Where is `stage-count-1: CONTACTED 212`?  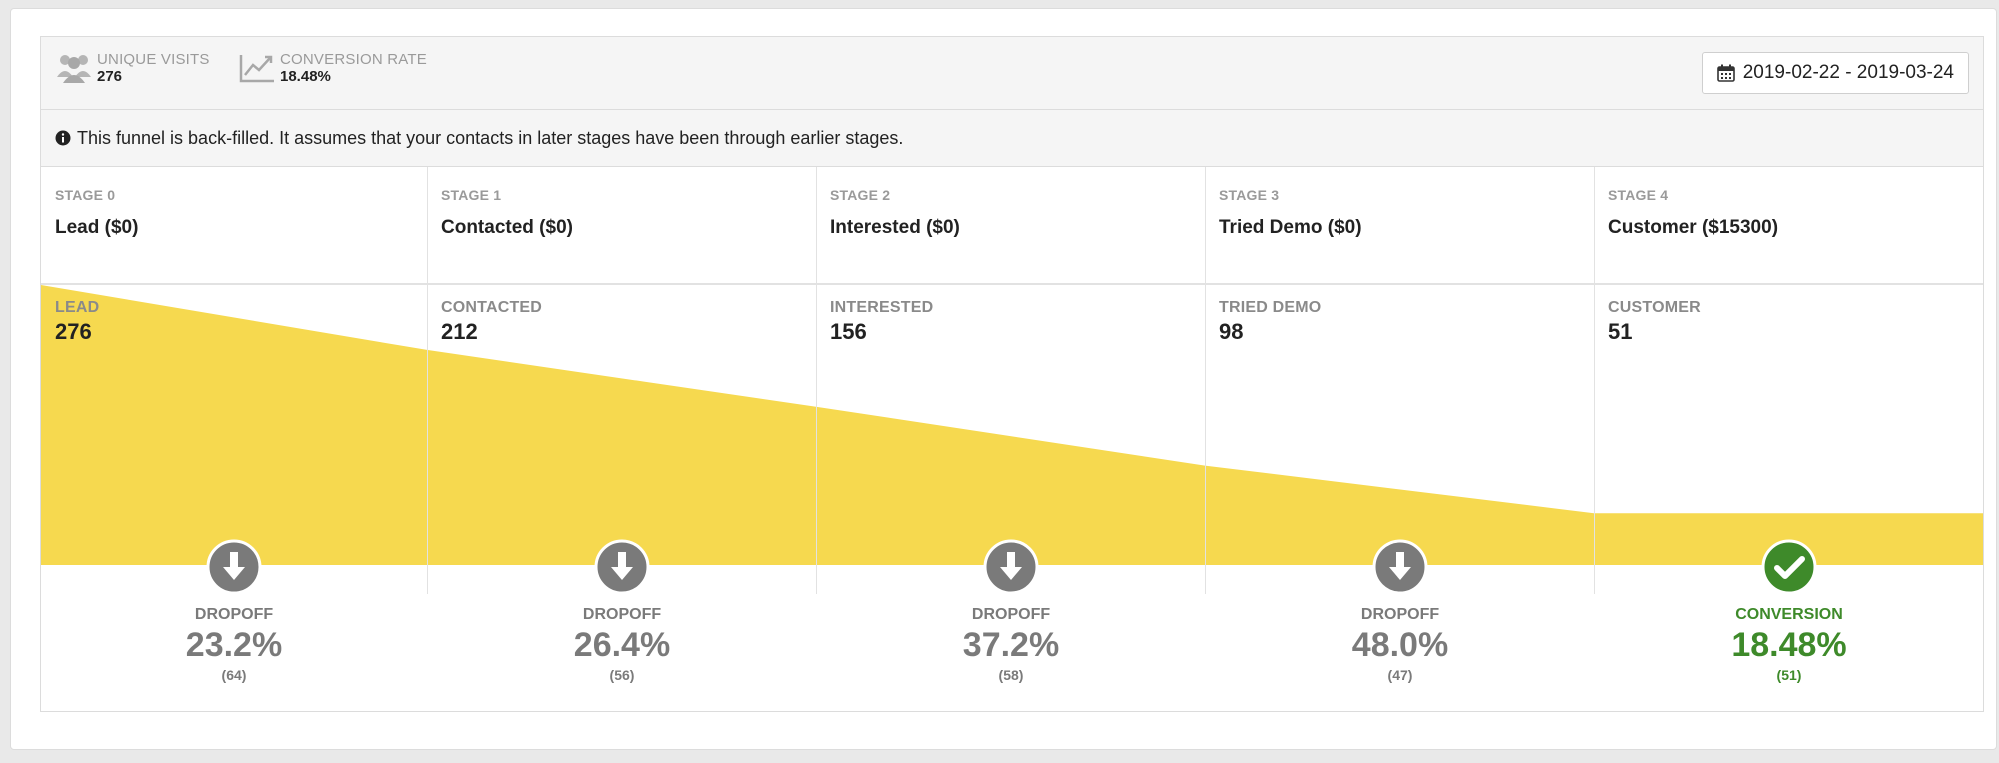 stage-count-1: CONTACTED 212 is located at coordinates (491, 322).